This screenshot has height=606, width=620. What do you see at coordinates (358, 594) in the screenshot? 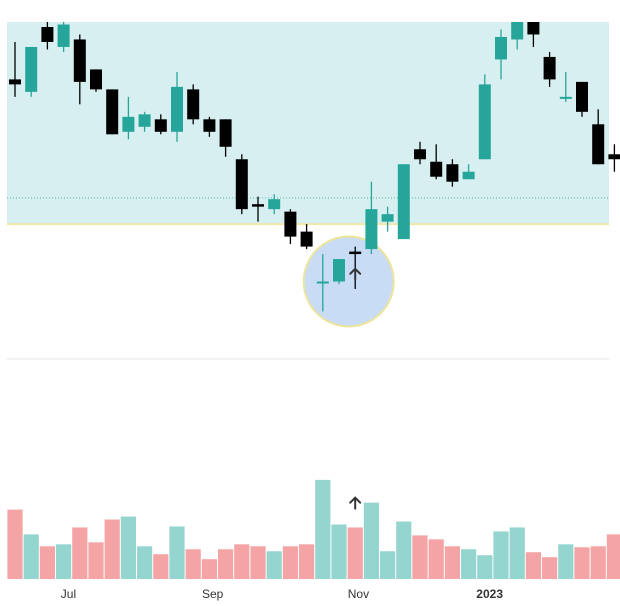
I see `x-axis-tick-label: Nov` at bounding box center [358, 594].